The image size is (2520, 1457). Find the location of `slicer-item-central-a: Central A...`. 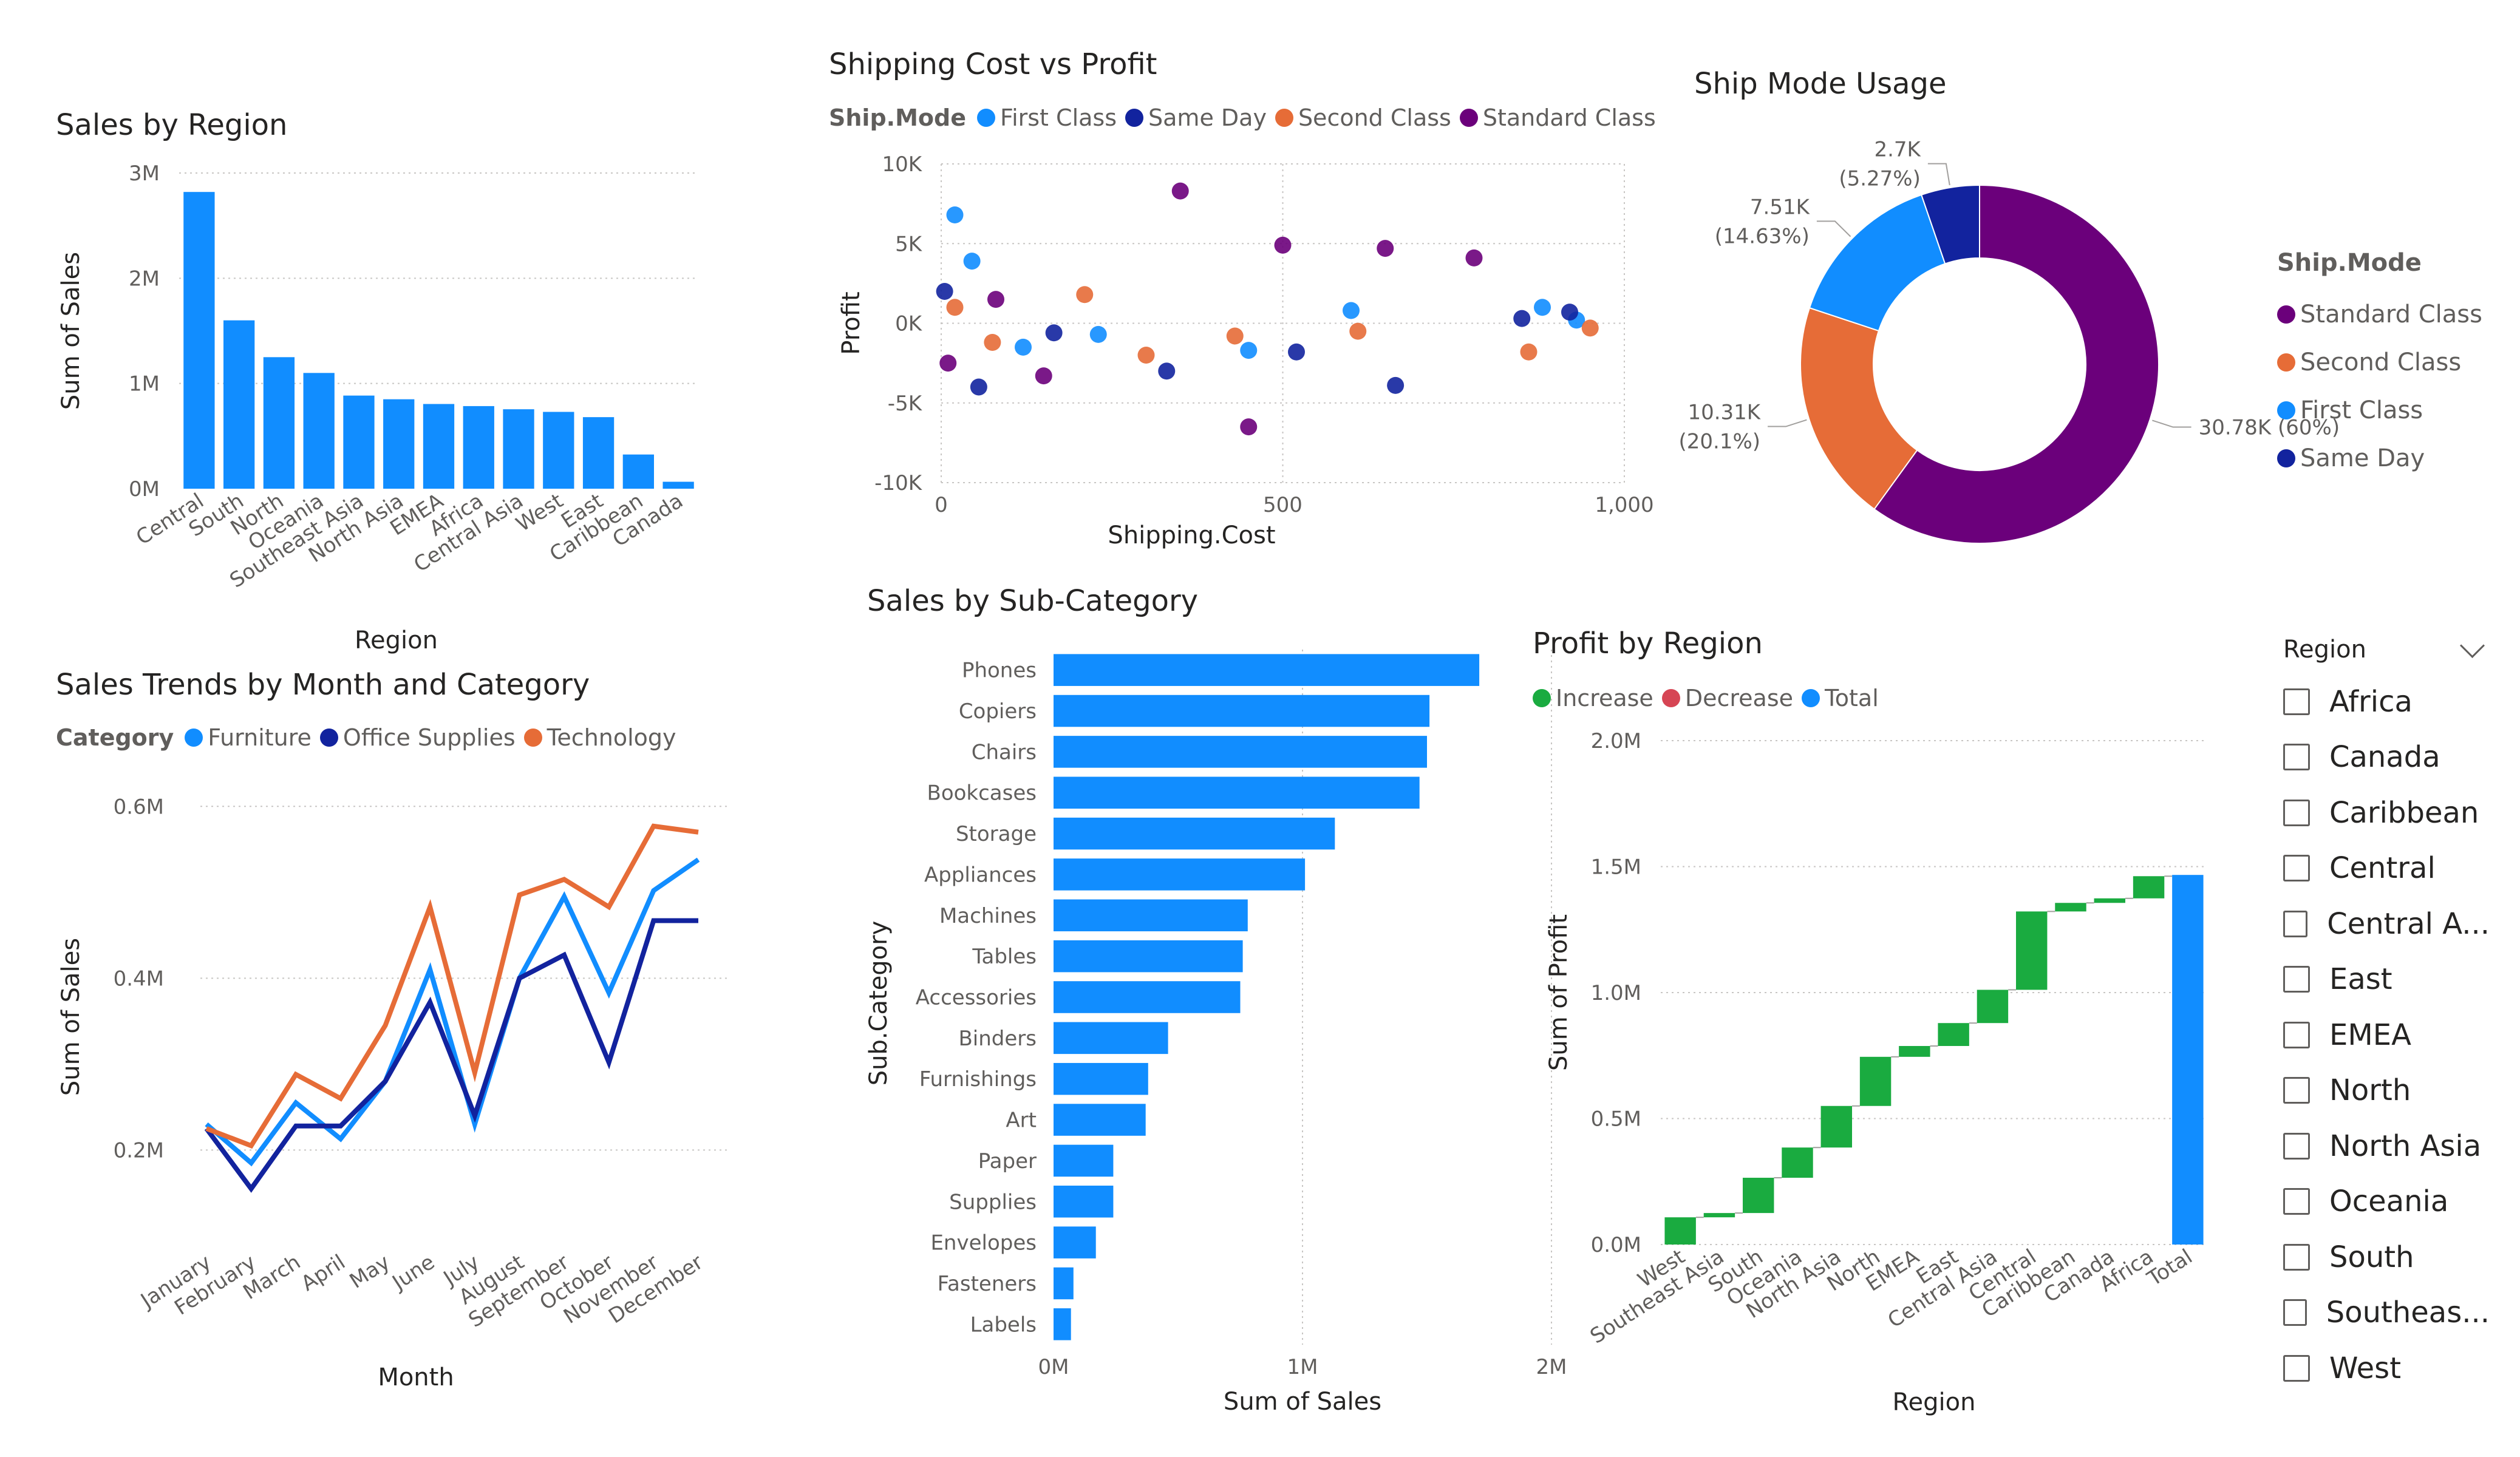

slicer-item-central-a: Central A... is located at coordinates (2386, 924).